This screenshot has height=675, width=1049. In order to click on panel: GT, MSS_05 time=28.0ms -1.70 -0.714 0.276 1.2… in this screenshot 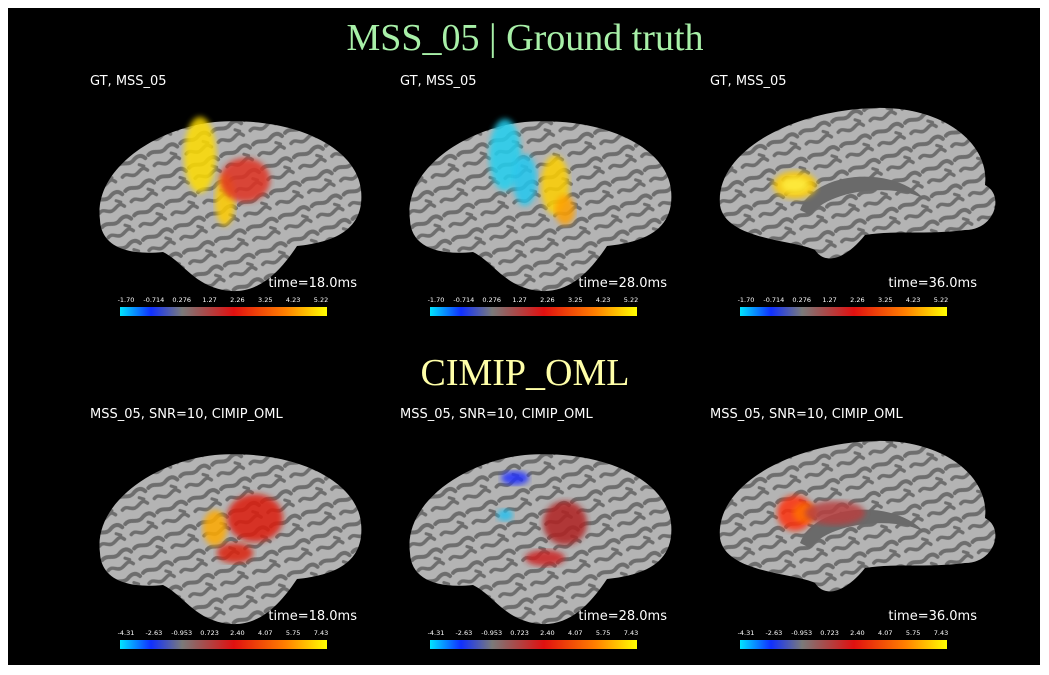, I will do `click(536, 195)`.